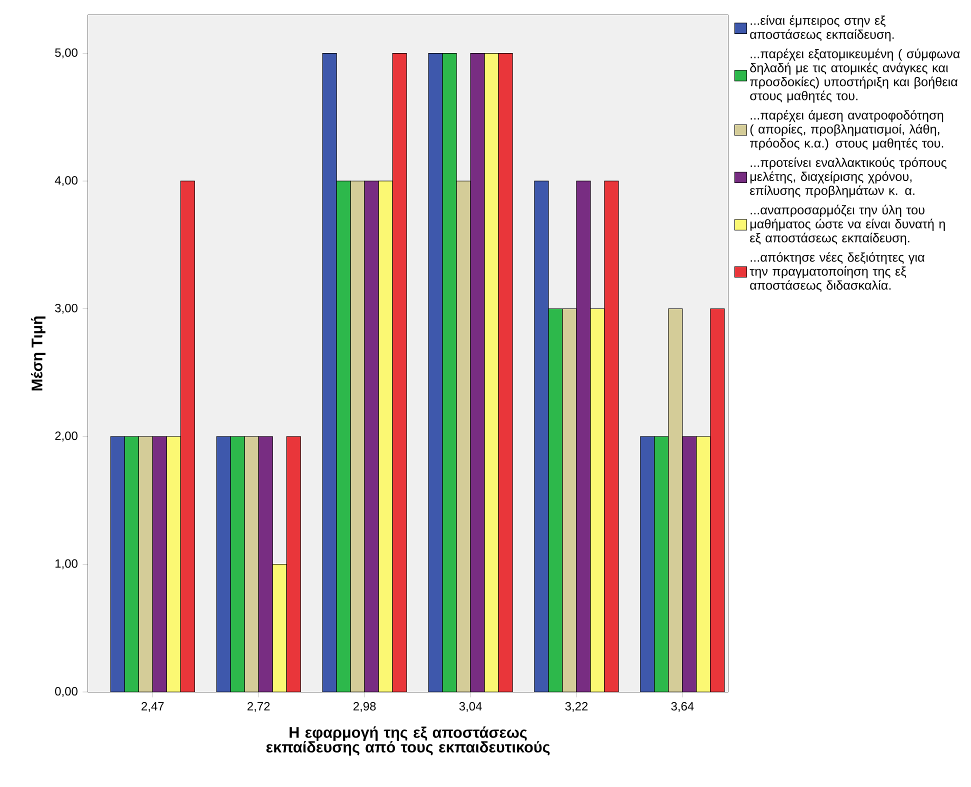 This screenshot has height=787, width=971. Describe the element at coordinates (153, 707) in the screenshot. I see `x-tick-label: 2,47` at that location.